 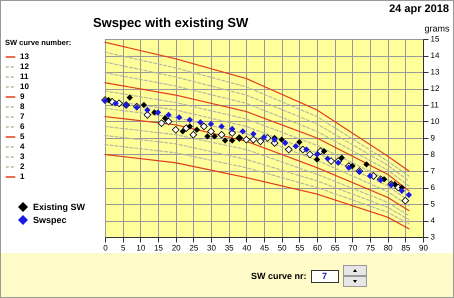 What do you see at coordinates (283, 248) in the screenshot?
I see `x-tick-label: 50` at bounding box center [283, 248].